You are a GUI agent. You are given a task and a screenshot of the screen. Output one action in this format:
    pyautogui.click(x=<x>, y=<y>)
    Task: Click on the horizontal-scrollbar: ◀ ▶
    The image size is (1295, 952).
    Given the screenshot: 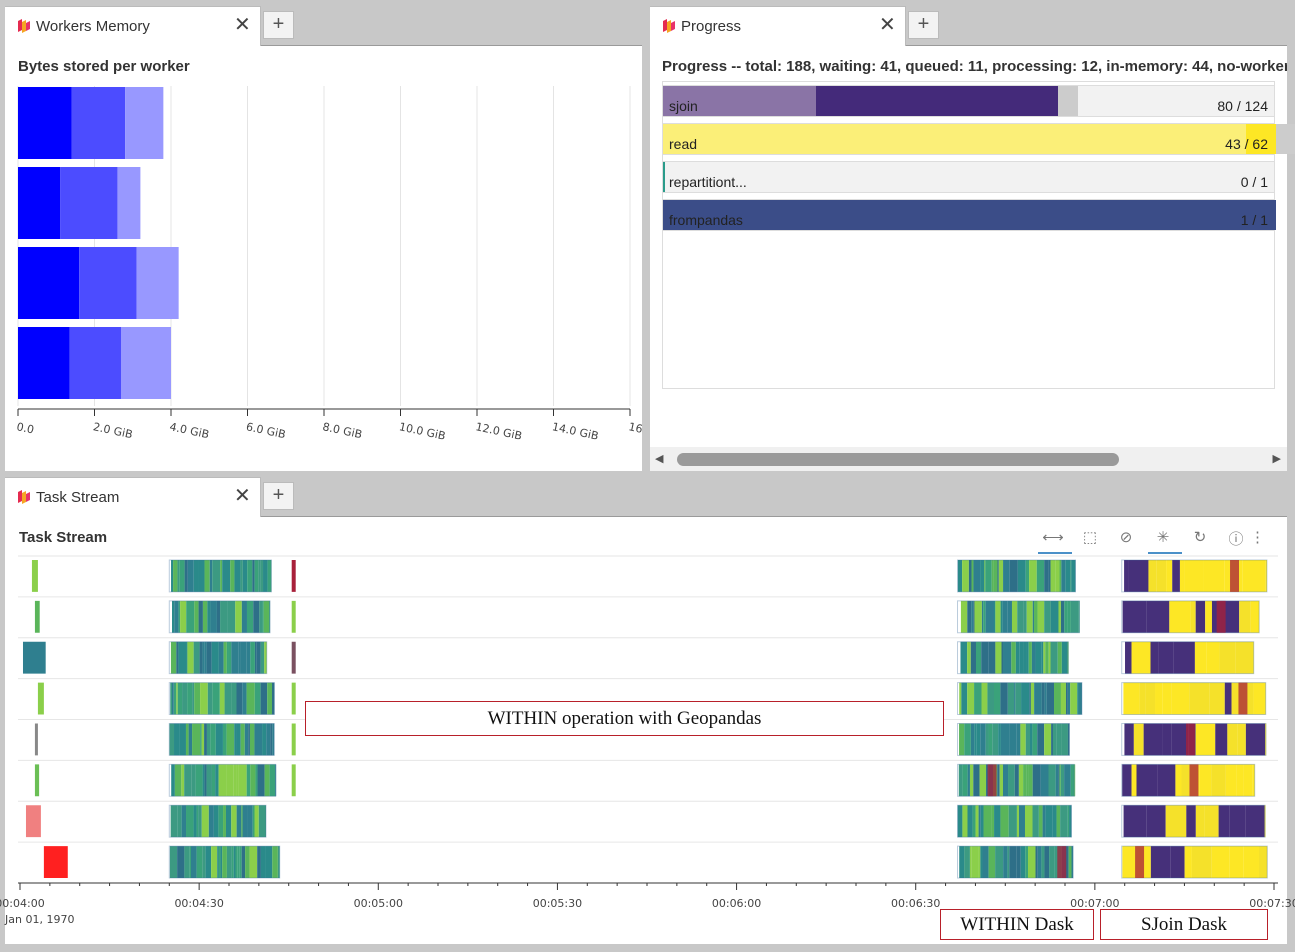 What is the action you would take?
    pyautogui.click(x=968, y=459)
    